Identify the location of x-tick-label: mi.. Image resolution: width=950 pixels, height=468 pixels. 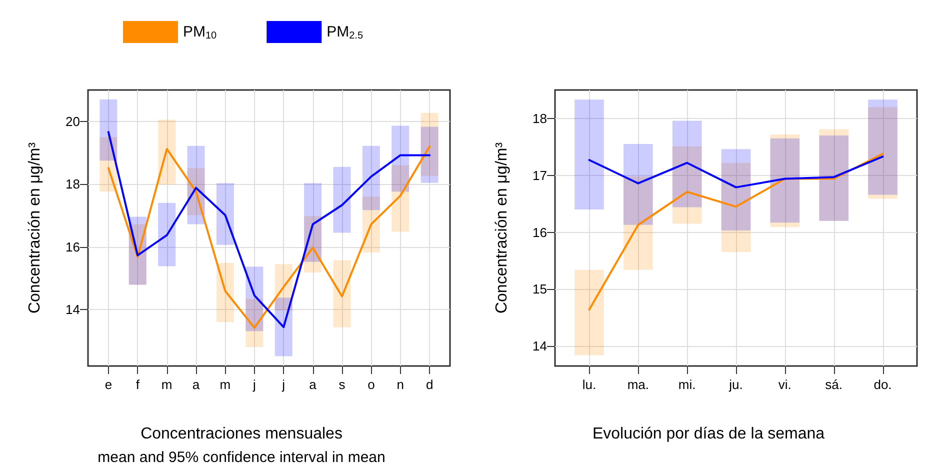
(687, 384).